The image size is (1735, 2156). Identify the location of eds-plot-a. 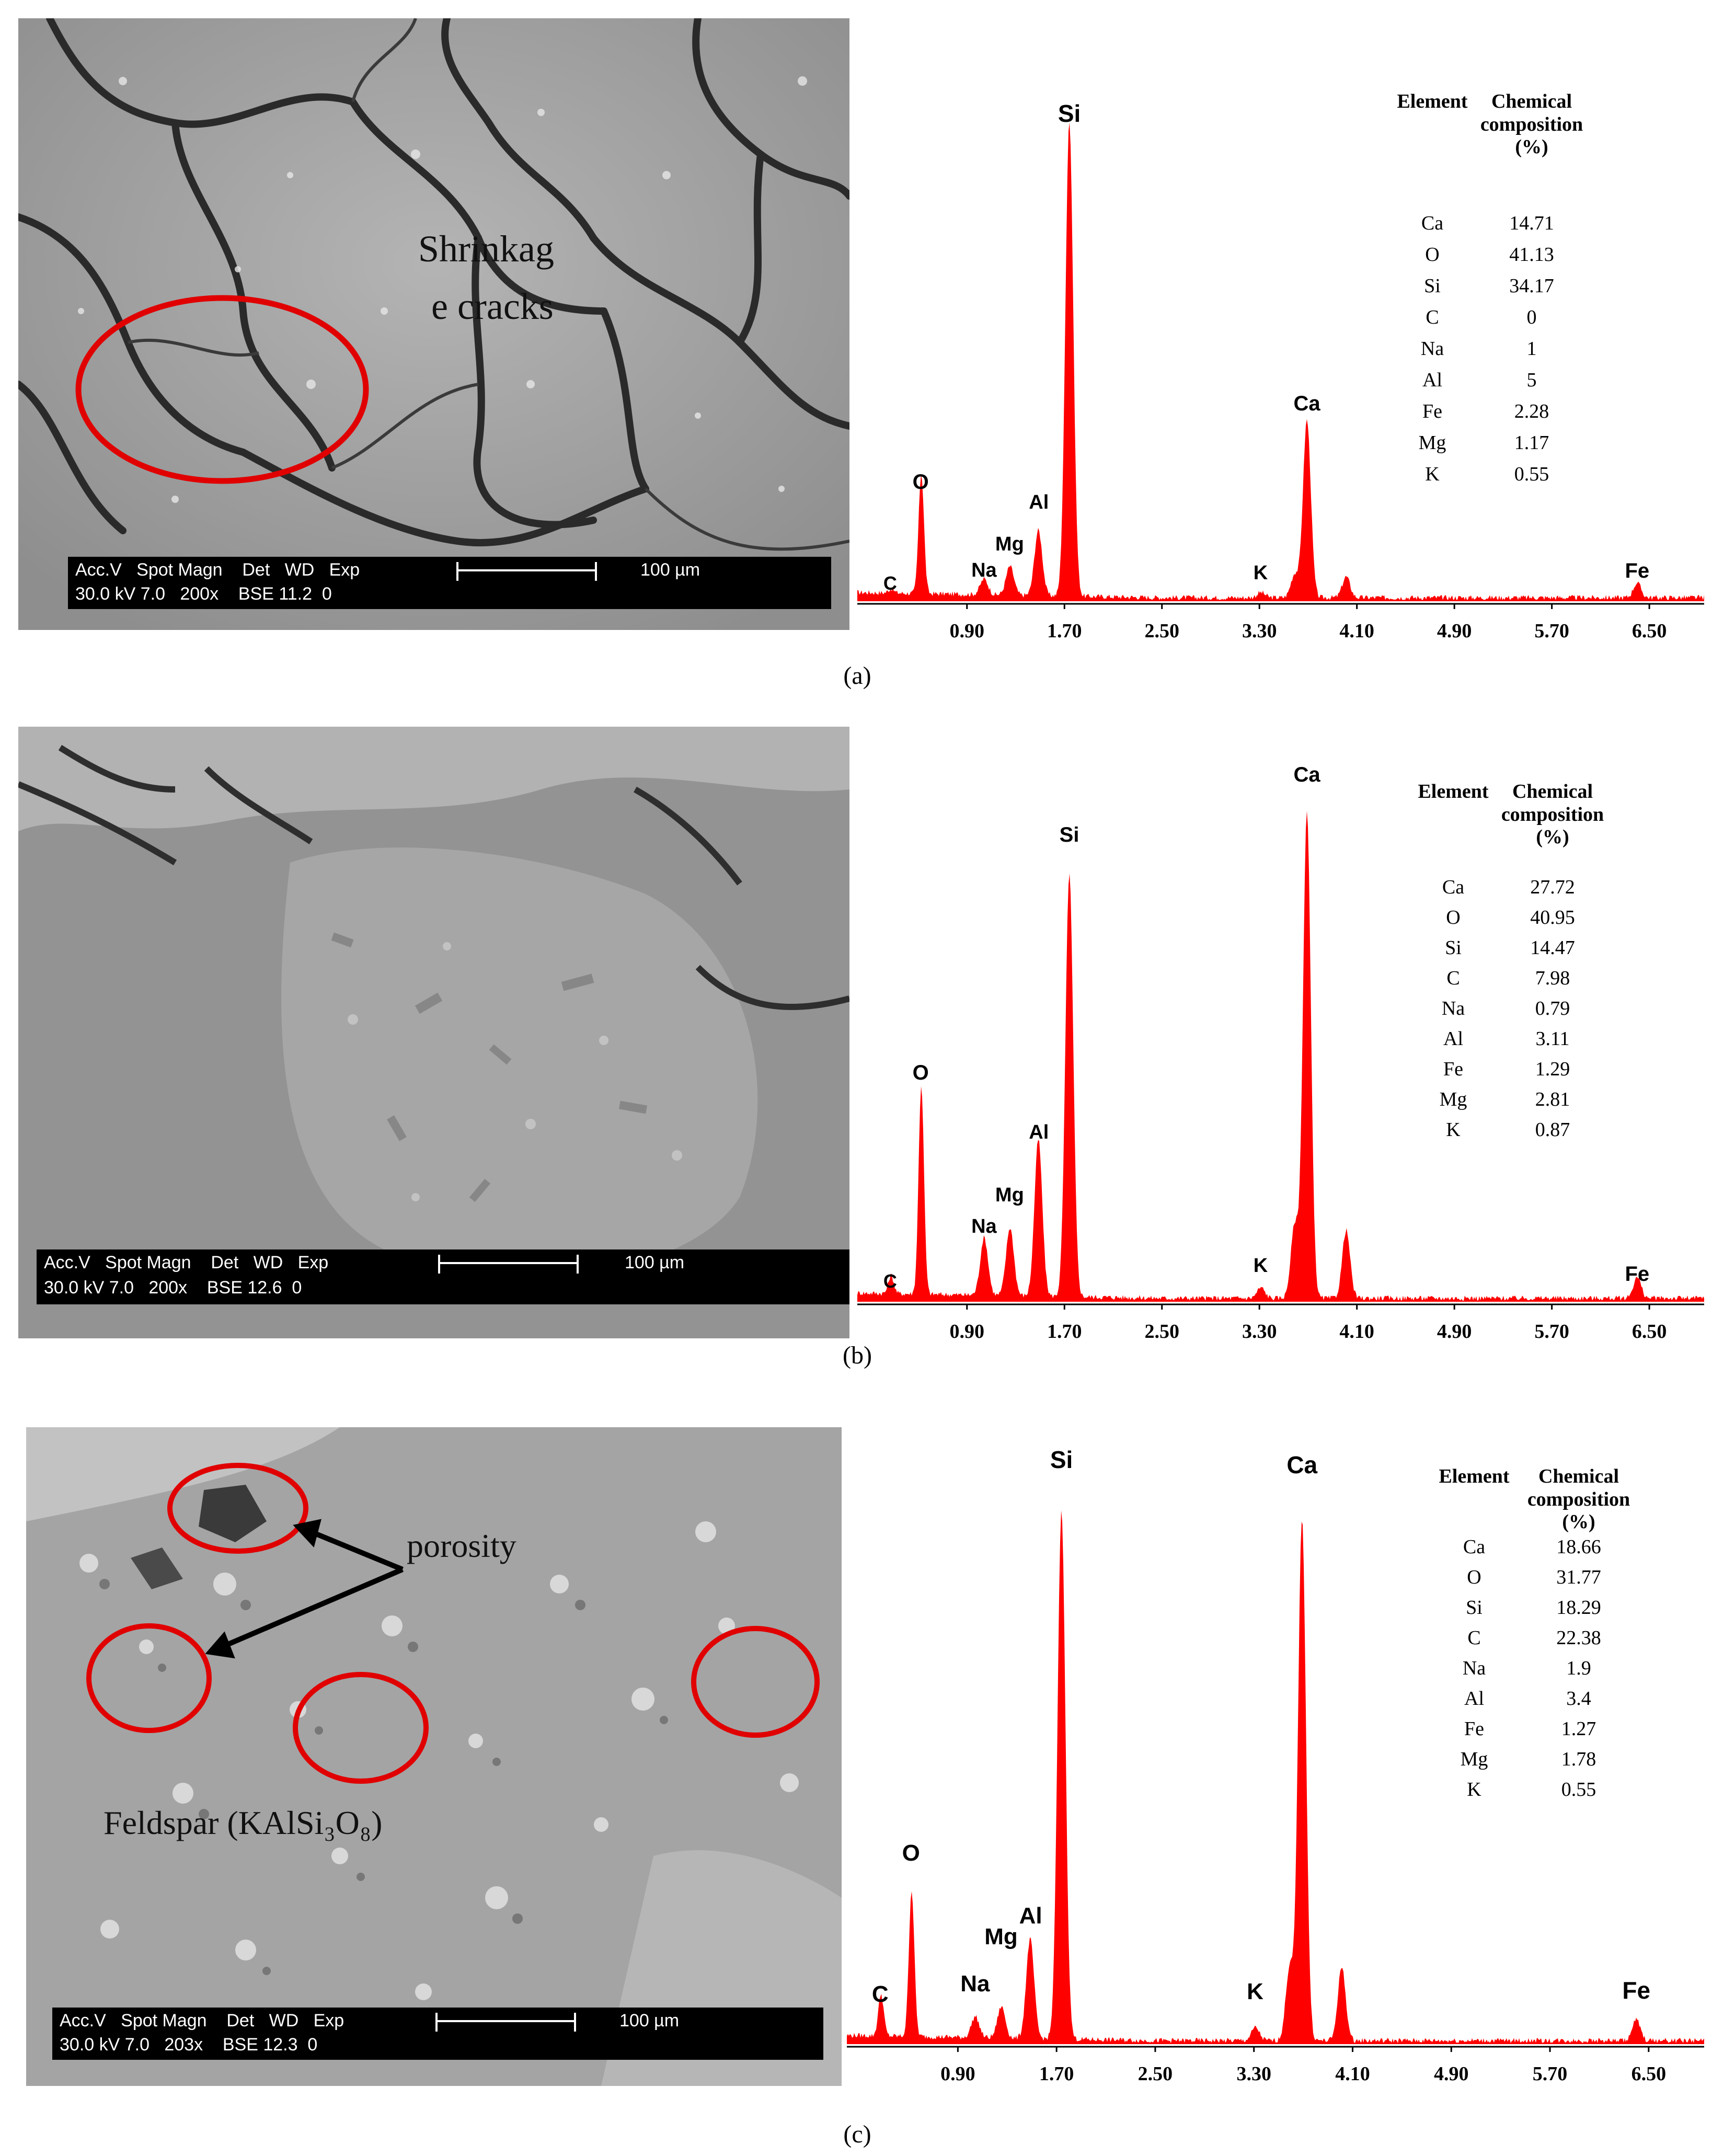
(1280, 365).